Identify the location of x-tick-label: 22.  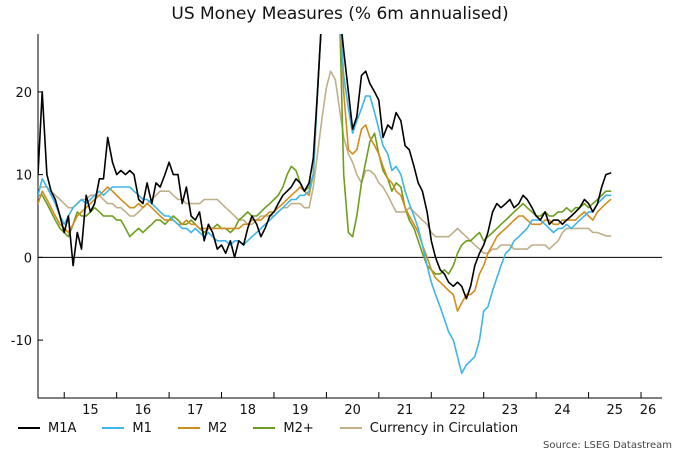
(457, 410).